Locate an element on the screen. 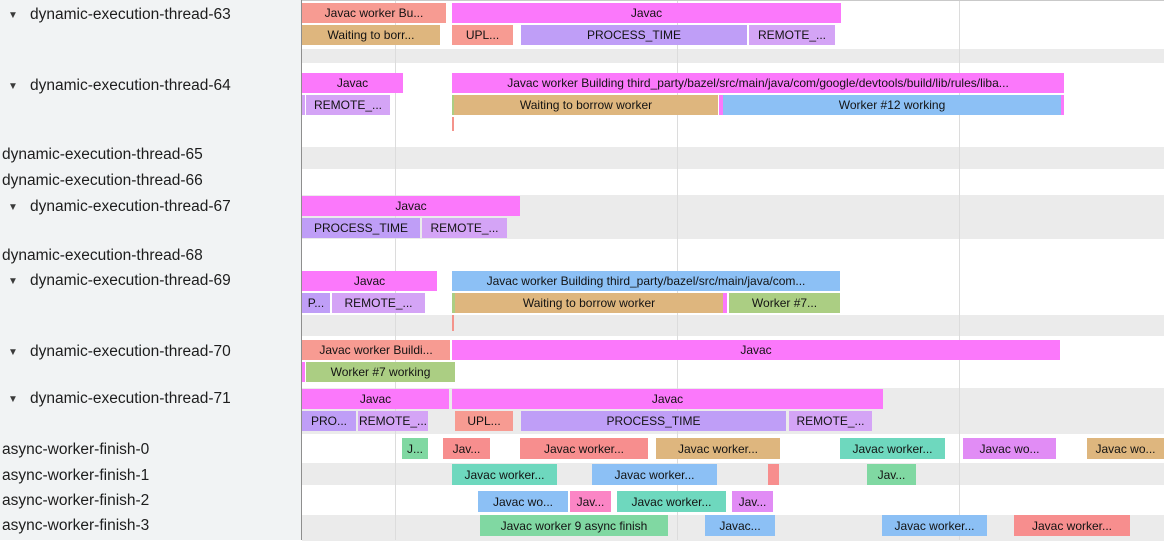 Image resolution: width=1164 pixels, height=541 pixels. track-label: dynamic-execution-thread-65 is located at coordinates (102, 155).